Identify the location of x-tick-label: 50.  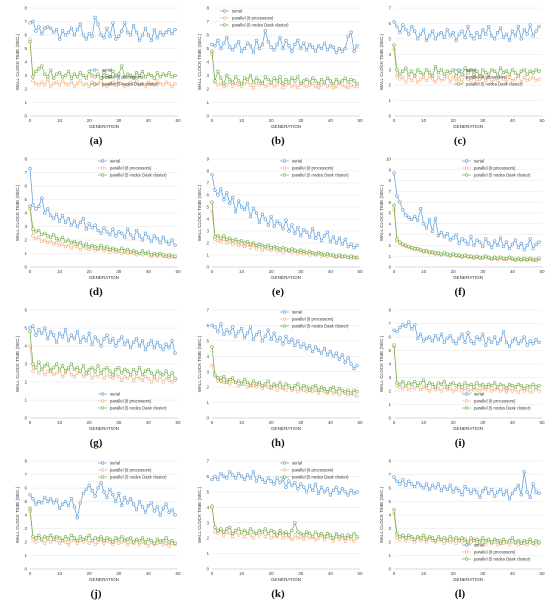
(360, 271).